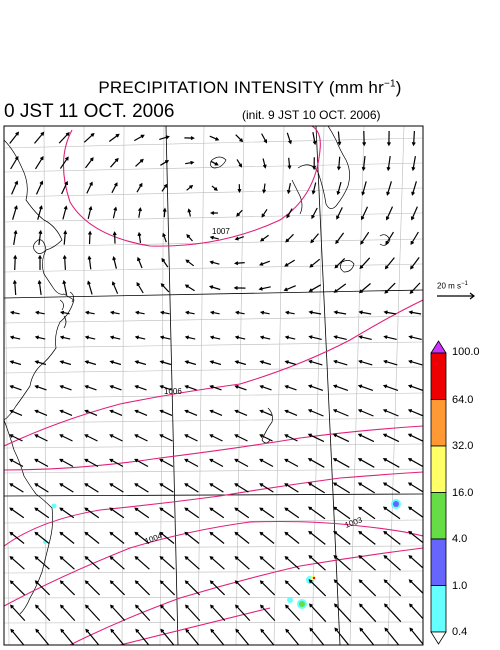 The image size is (500, 650). What do you see at coordinates (460, 632) in the screenshot?
I see `colorbar-label: 0.4` at bounding box center [460, 632].